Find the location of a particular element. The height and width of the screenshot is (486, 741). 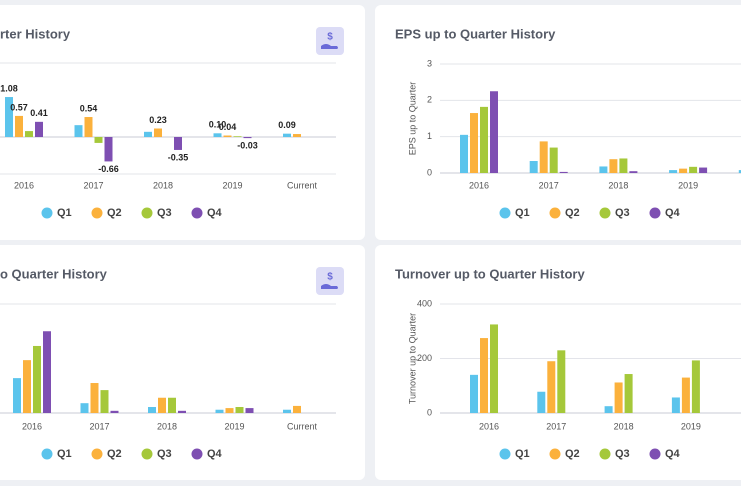

value-label: 0.09 is located at coordinates (287, 125).